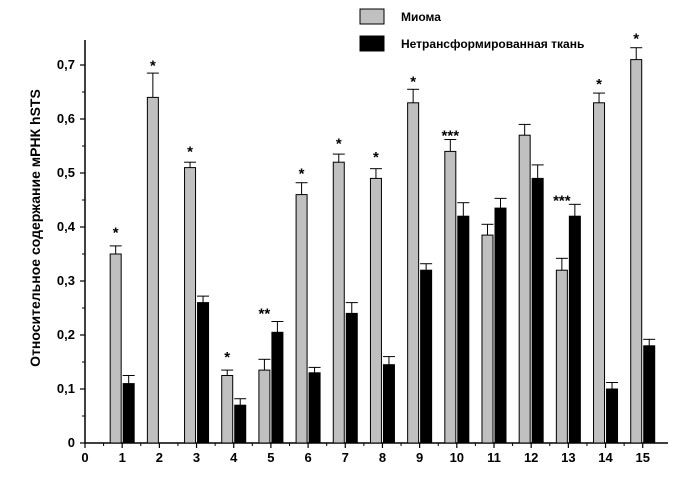 This screenshot has height=484, width=681. I want to click on legend-label-myoma: Миома, so click(421, 17).